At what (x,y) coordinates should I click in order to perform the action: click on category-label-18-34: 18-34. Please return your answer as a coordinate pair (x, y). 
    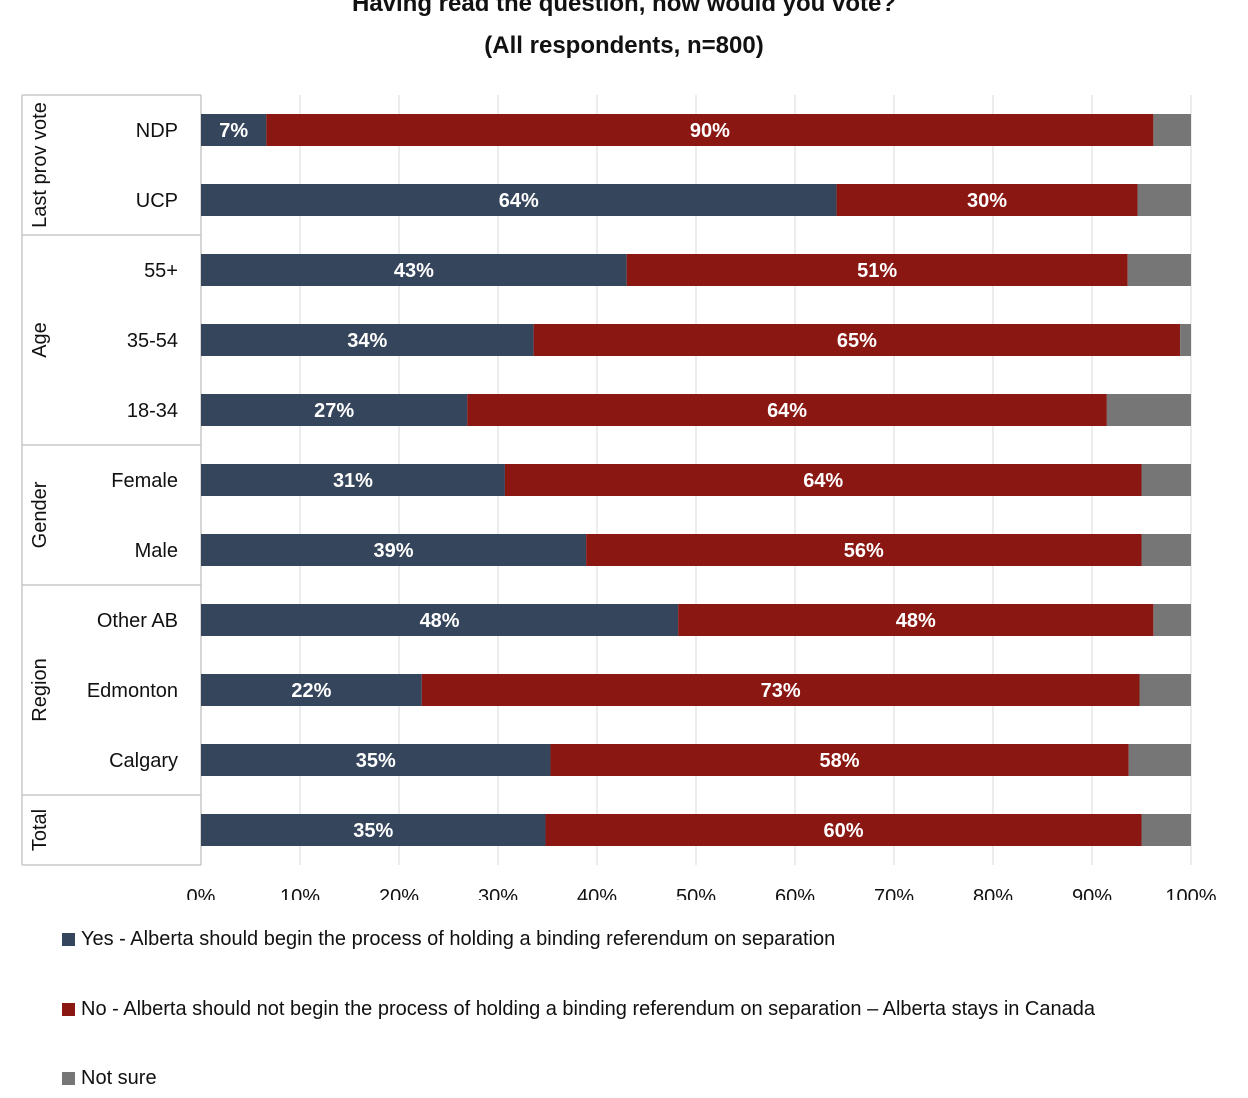
    Looking at the image, I should click on (152, 411).